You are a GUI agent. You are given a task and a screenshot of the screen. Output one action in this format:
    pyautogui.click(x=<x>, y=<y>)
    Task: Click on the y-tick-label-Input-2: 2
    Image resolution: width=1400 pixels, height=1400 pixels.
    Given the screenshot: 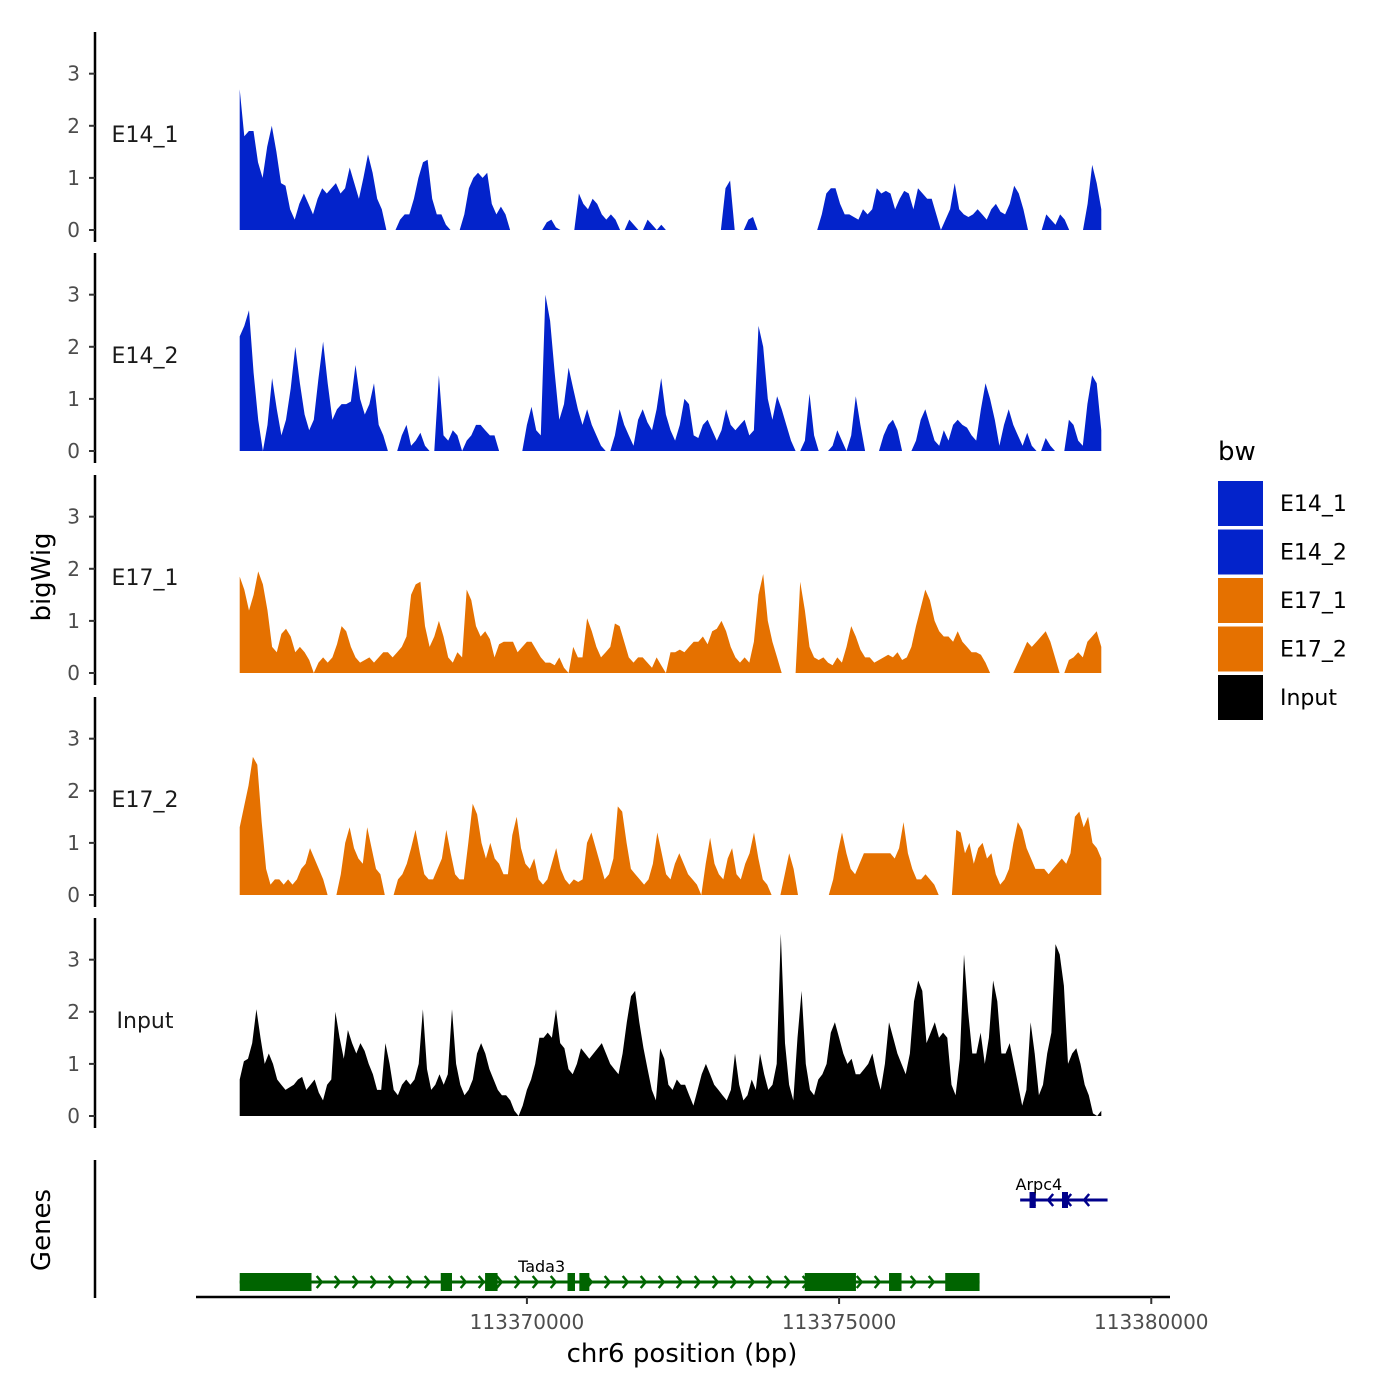 What is the action you would take?
    pyautogui.click(x=73, y=1012)
    